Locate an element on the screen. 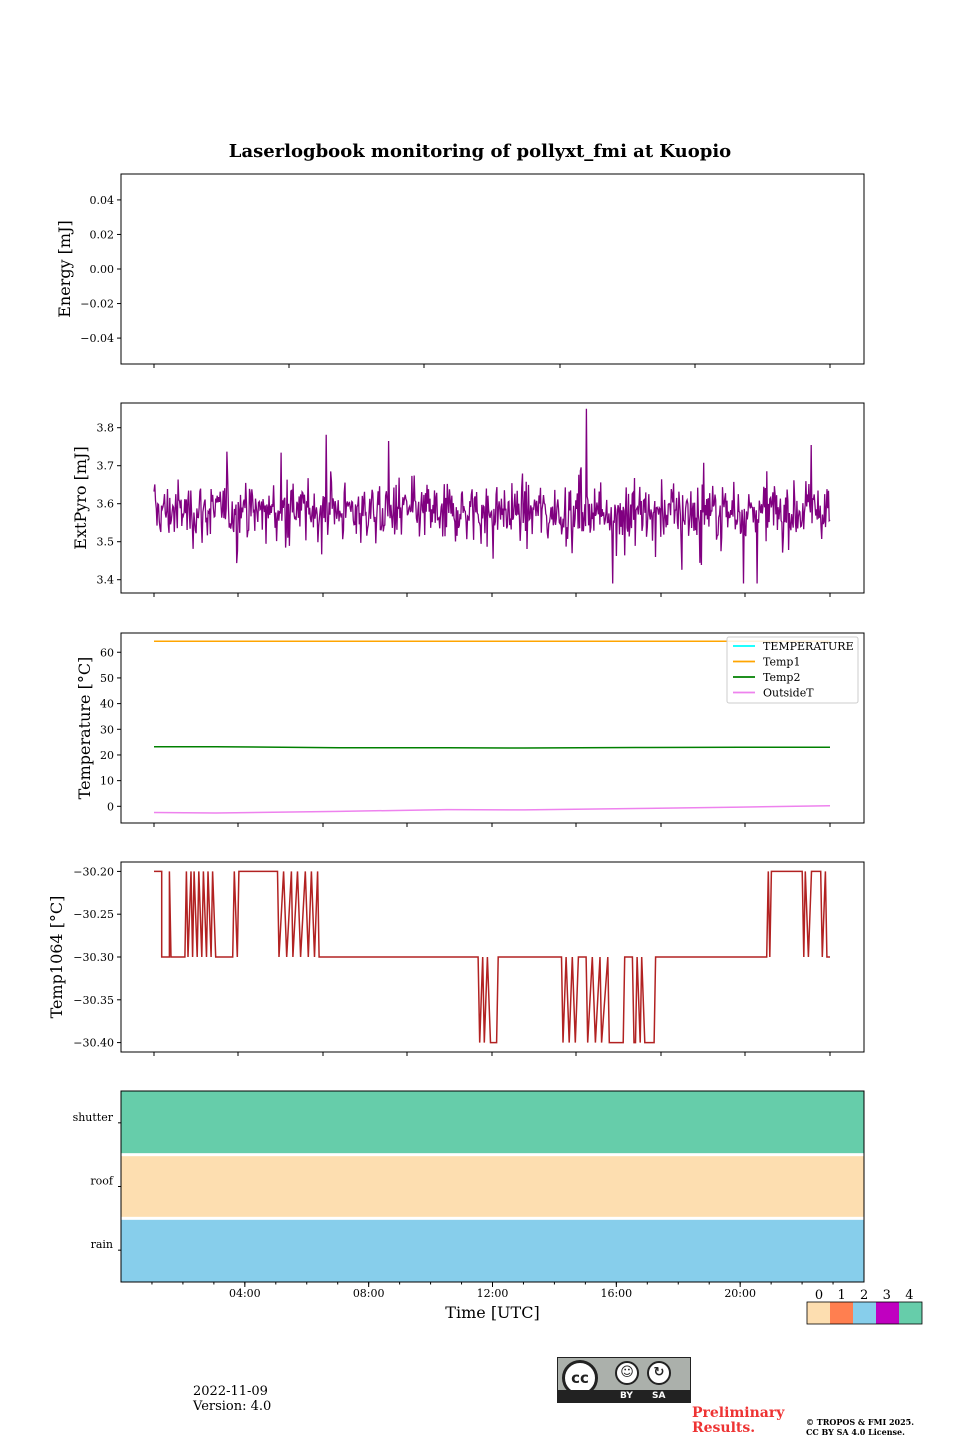 This screenshot has height=1440, width=960. x-tick-label: 20:00 is located at coordinates (740, 1293).